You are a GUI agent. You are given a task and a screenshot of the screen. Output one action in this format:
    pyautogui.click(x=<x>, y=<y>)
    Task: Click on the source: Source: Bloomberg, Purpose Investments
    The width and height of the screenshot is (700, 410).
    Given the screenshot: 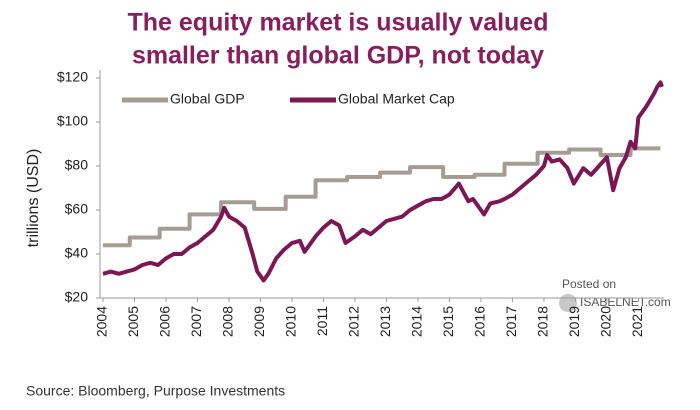 What is the action you would take?
    pyautogui.click(x=155, y=391)
    